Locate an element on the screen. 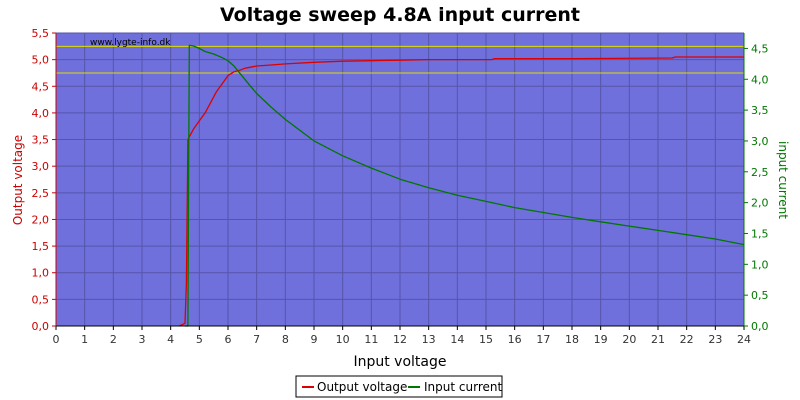  left-tick-label: 4,5 is located at coordinates (41, 86).